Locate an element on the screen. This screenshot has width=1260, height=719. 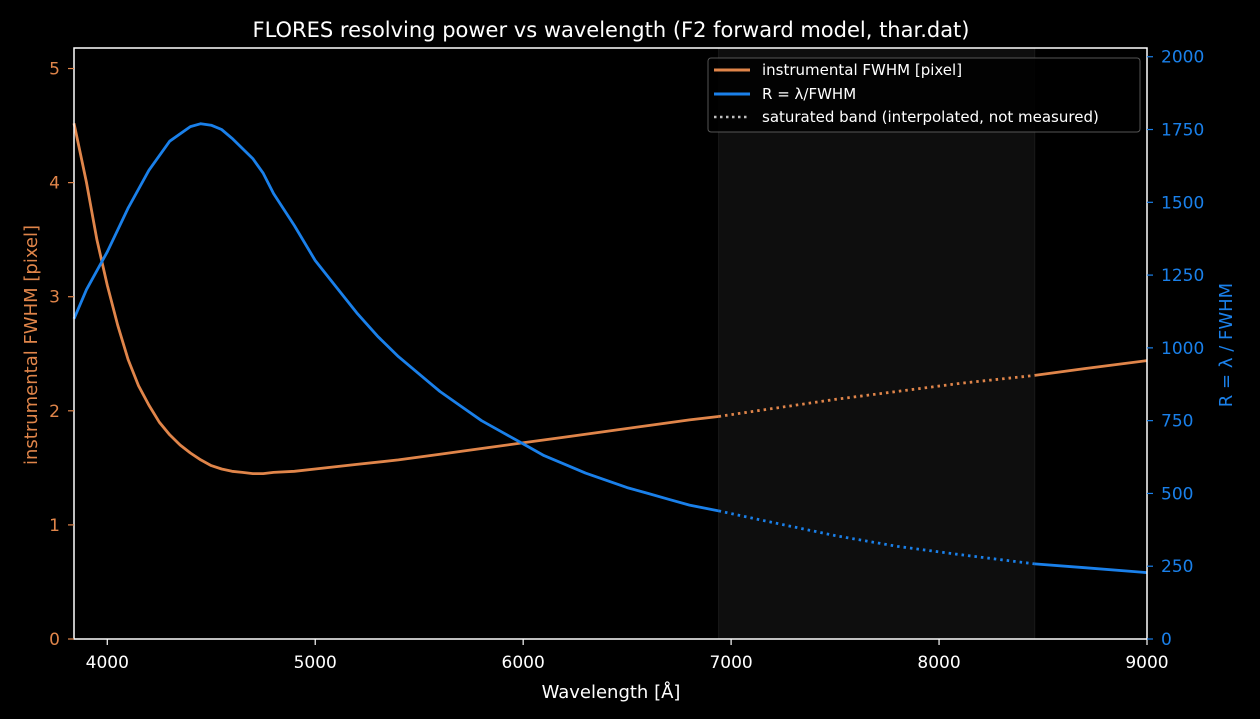
x-tick-label-5: 9000 is located at coordinates (1146, 663).